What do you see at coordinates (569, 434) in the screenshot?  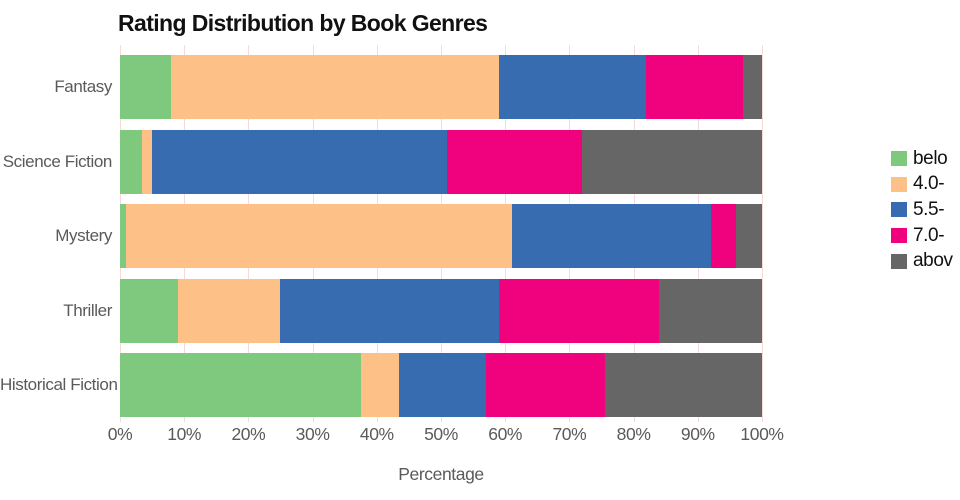 I see `x-tick-label: 70%` at bounding box center [569, 434].